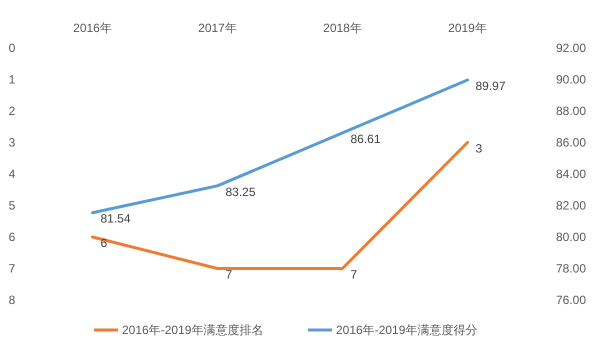  Describe the element at coordinates (479, 149) in the screenshot. I see `data-label: 3` at that location.